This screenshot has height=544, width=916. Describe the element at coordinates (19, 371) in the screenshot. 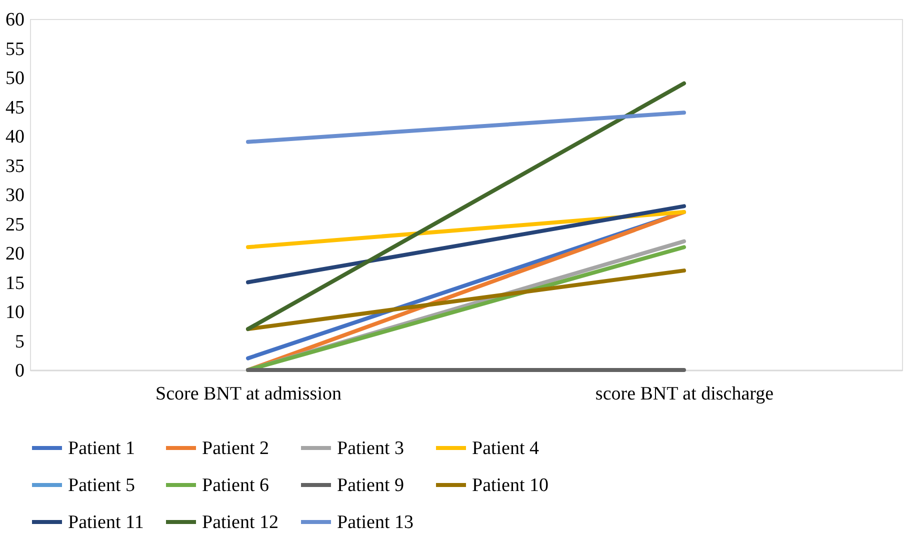

I see `y-tick-label: 0` at that location.